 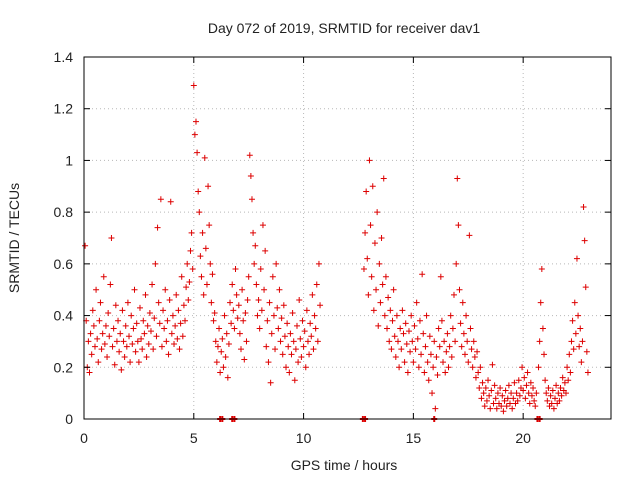 I want to click on x-tick-labels: 0 5 10 15 20, so click(x=305, y=438).